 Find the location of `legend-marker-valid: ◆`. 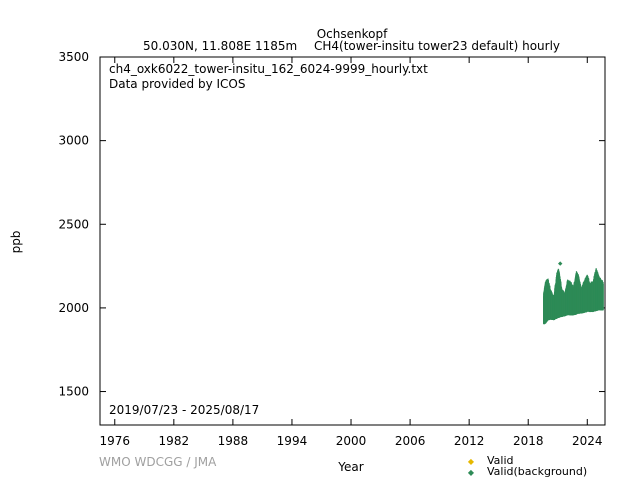

legend-marker-valid: ◆ is located at coordinates (471, 461).